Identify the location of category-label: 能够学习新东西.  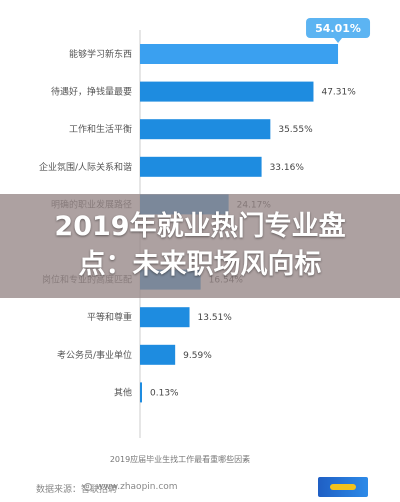
(100, 54).